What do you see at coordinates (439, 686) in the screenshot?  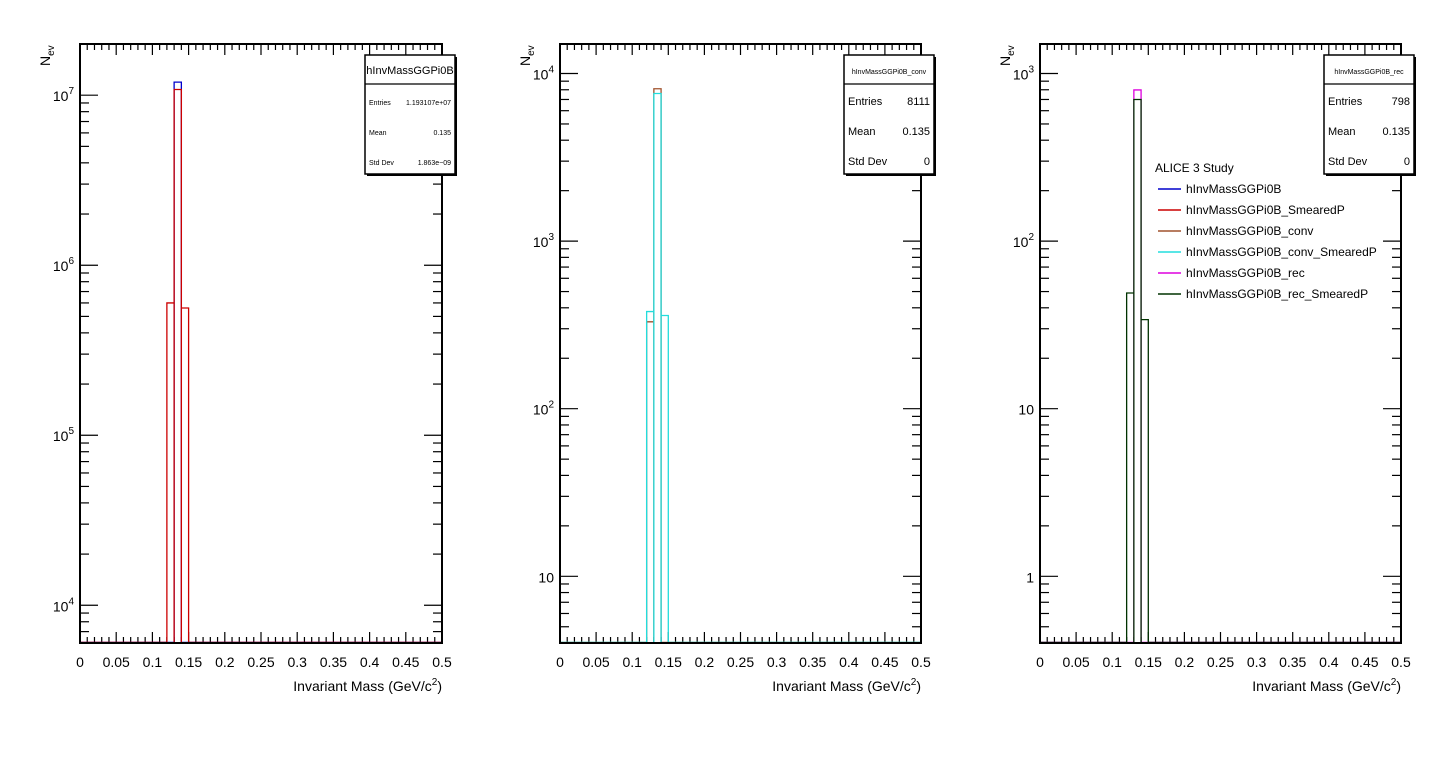 I see `x-axis-title-end: )` at bounding box center [439, 686].